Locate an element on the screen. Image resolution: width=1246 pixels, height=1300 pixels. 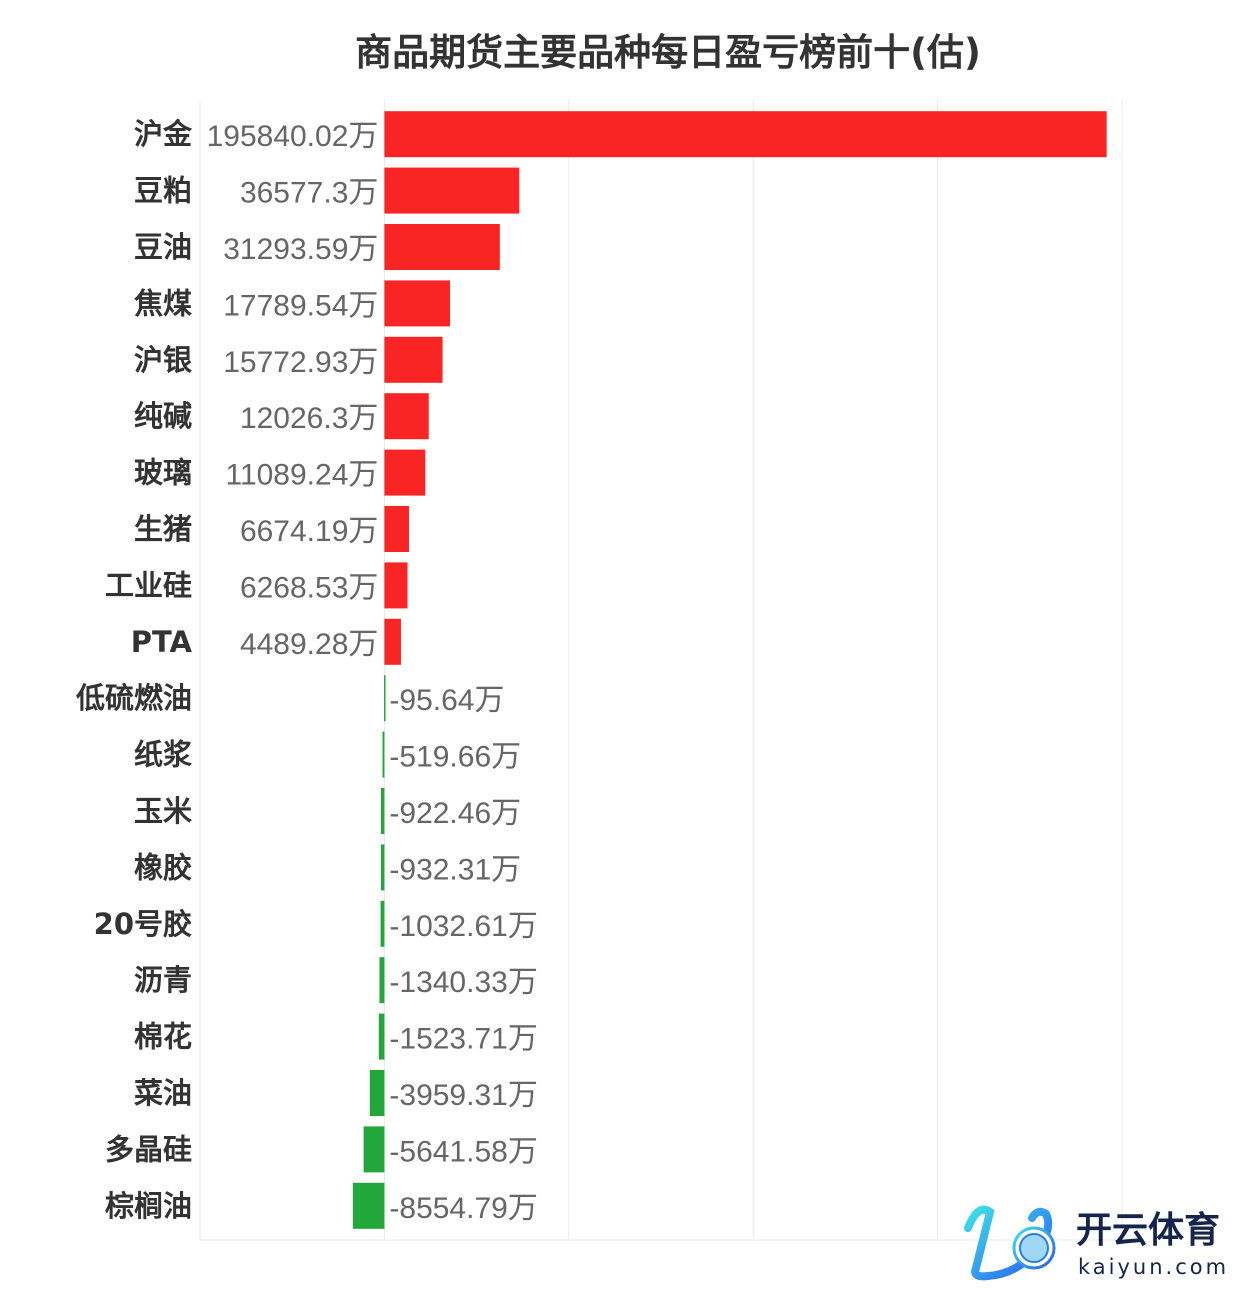
value-label: 17789.54万 is located at coordinates (300, 305).